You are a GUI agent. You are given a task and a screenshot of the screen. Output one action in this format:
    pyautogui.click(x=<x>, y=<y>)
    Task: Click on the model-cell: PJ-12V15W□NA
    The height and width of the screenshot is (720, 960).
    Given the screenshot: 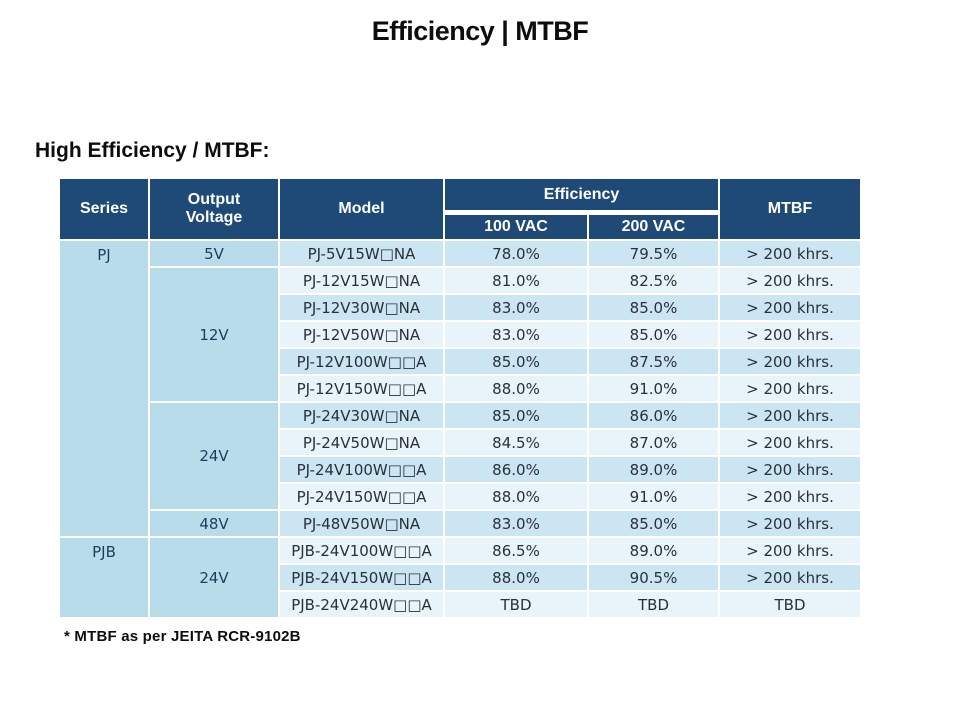 What is the action you would take?
    pyautogui.click(x=361, y=280)
    